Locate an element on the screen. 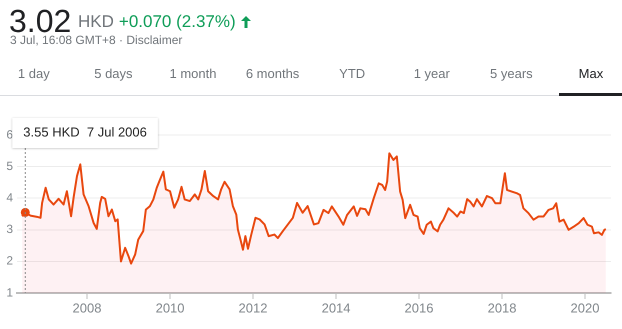 The height and width of the screenshot is (329, 622). x-tick-label: 2016 is located at coordinates (419, 308).